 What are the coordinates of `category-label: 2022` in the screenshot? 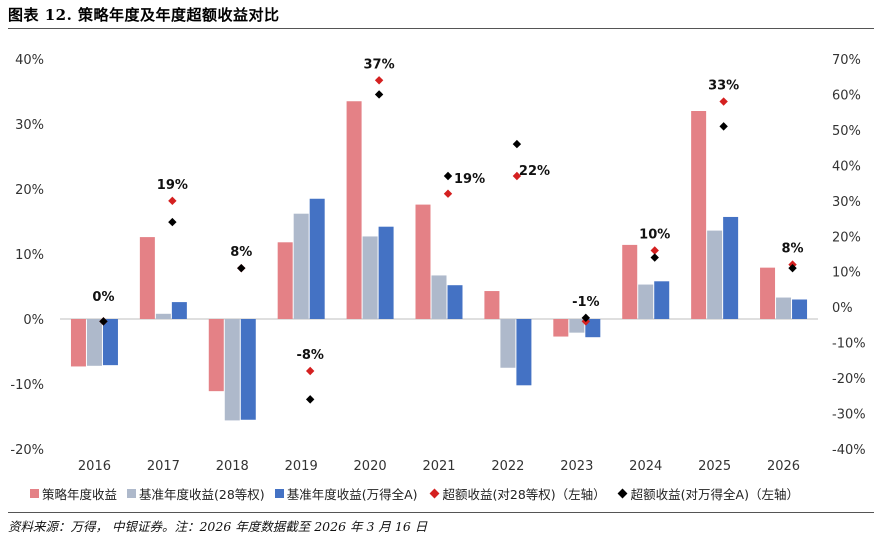 It's located at (507, 466).